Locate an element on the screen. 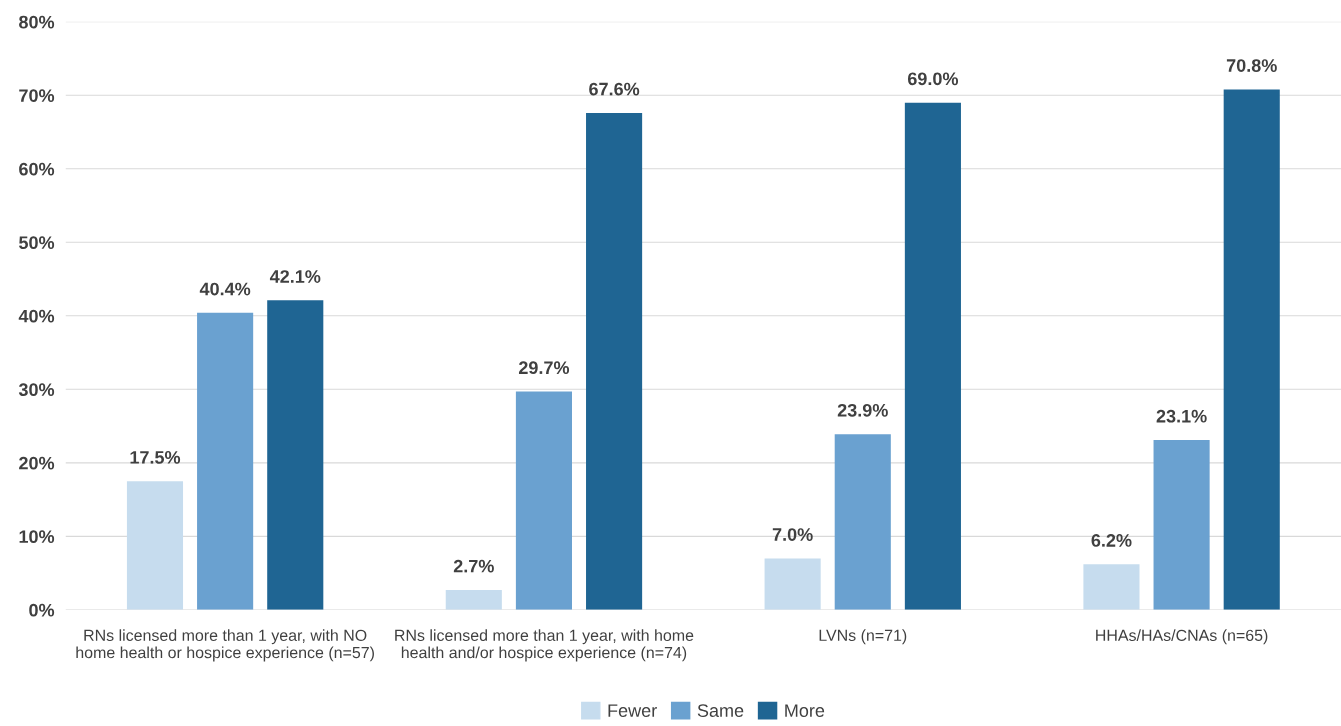 This screenshot has width=1341, height=726. y-tick-label: 10% is located at coordinates (37, 537).